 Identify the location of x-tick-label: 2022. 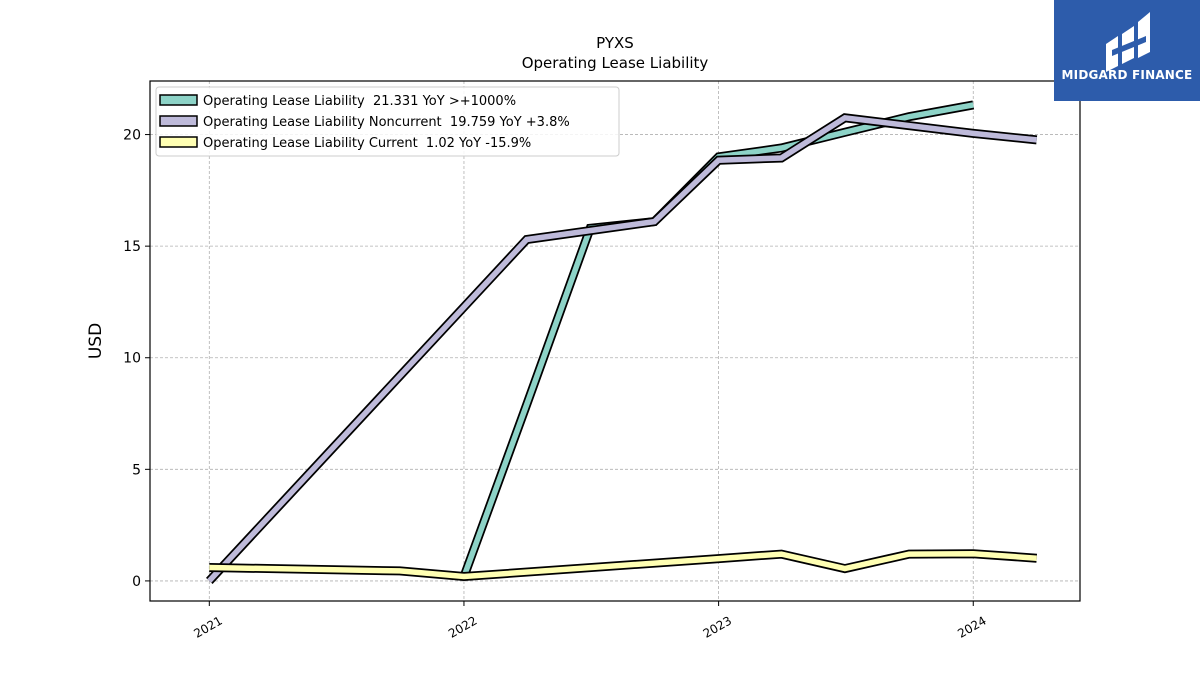
(462, 626).